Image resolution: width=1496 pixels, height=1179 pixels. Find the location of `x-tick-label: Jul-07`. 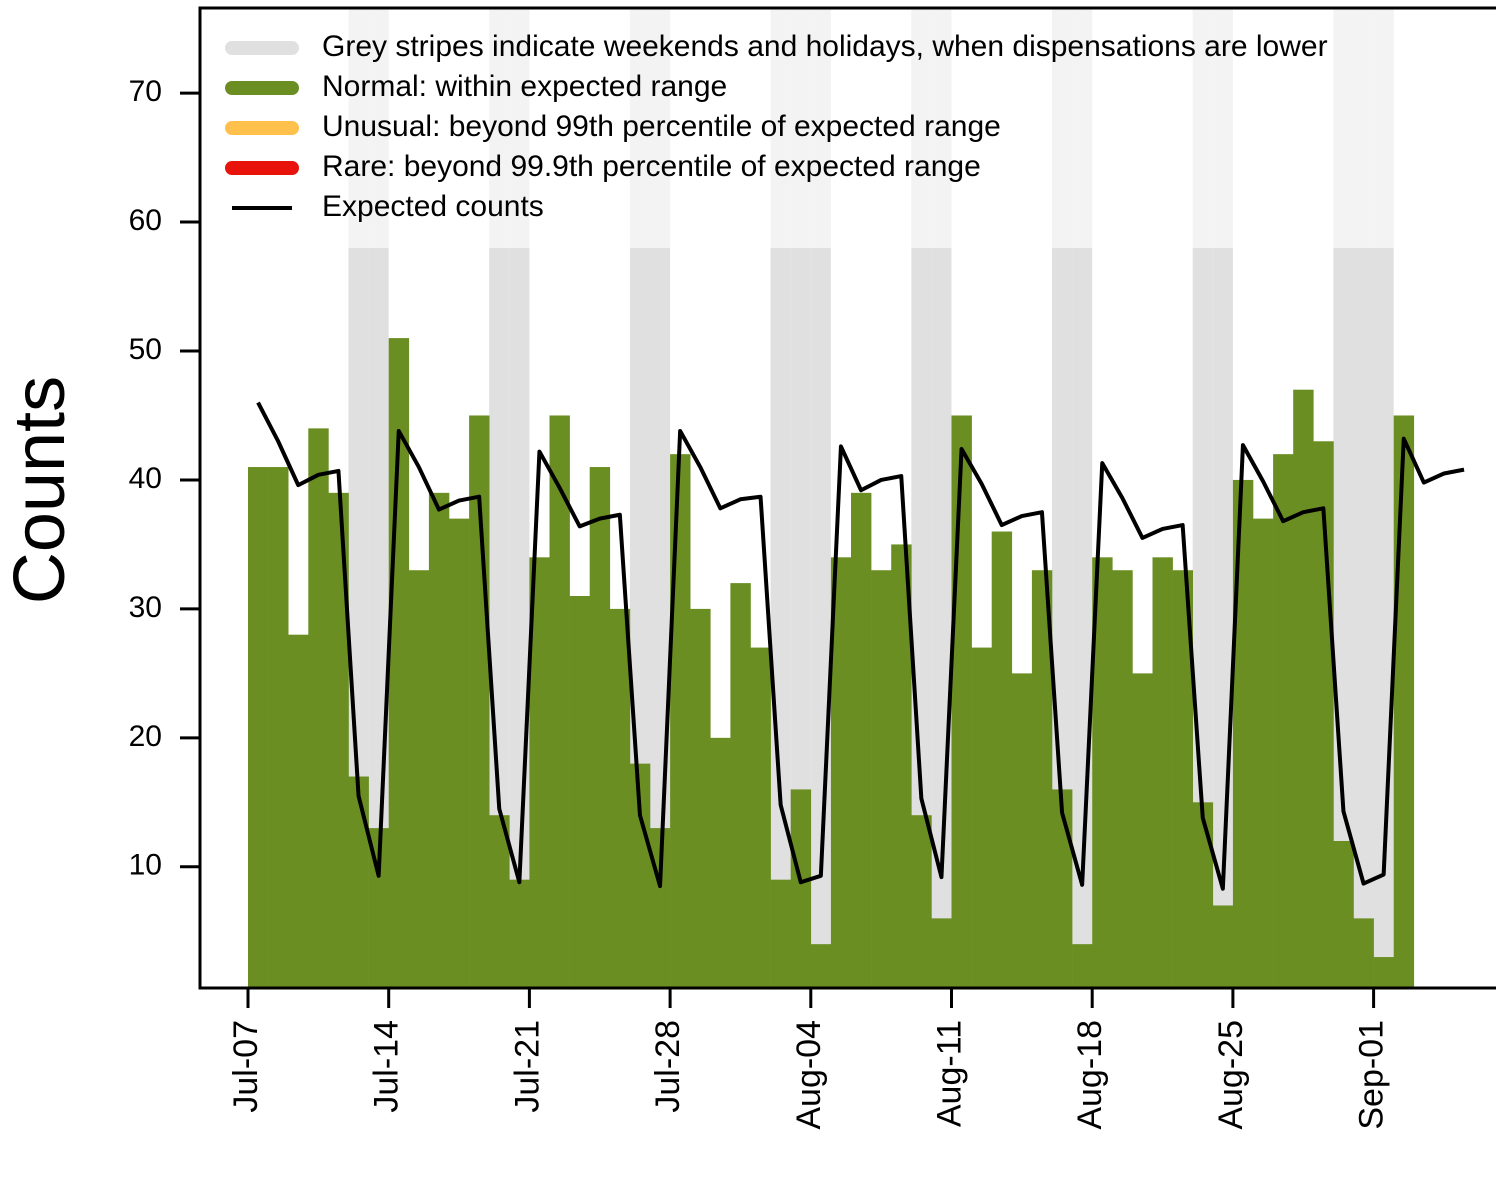

x-tick-label: Jul-07 is located at coordinates (246, 1066).